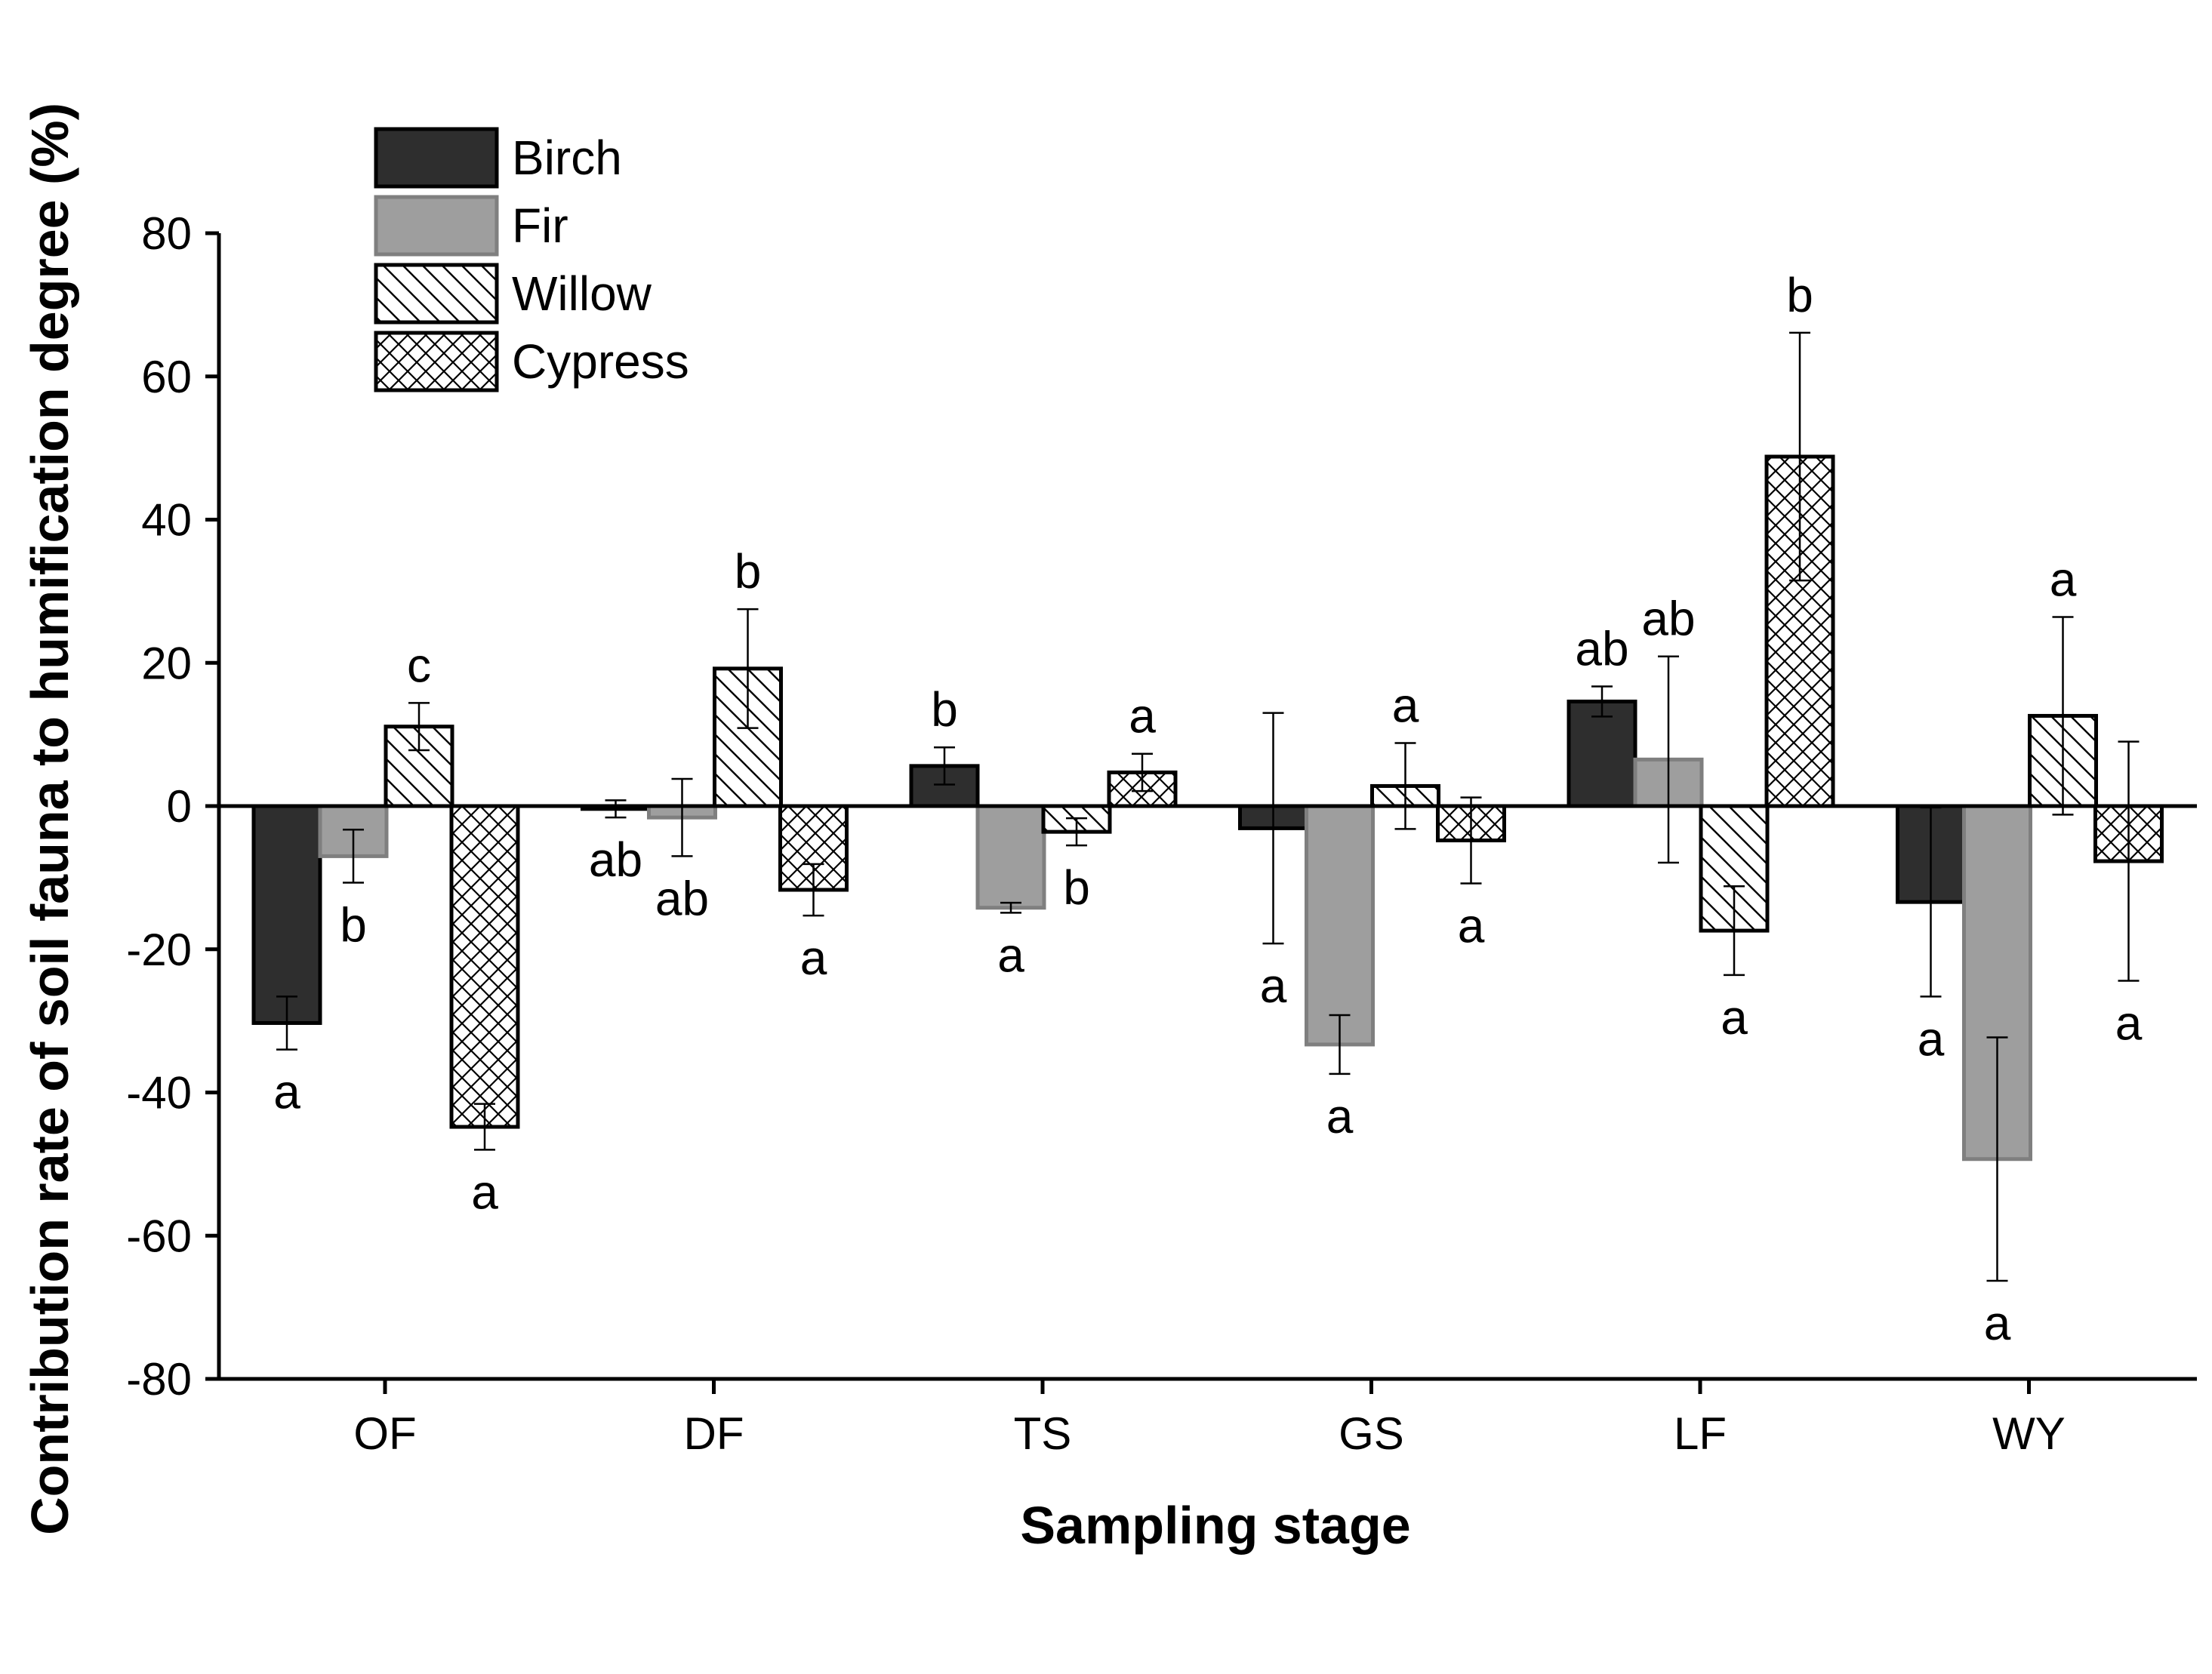 The width and height of the screenshot is (2212, 1674). Describe the element at coordinates (166, 377) in the screenshot. I see `y-tick-label: 60` at that location.